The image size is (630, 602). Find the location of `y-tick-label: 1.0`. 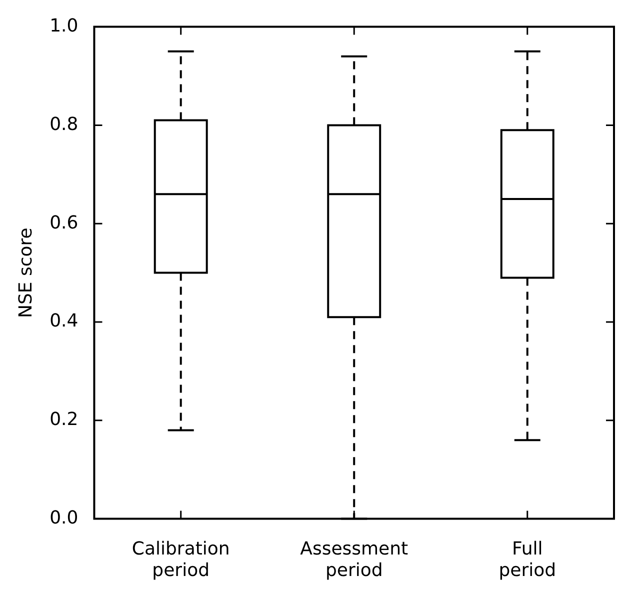

y-tick-label: 1.0 is located at coordinates (64, 25).